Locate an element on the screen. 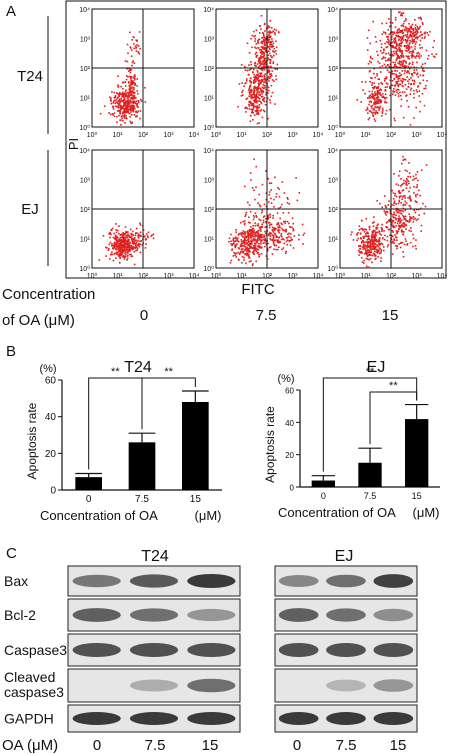  y-tick-label: 10³ is located at coordinates (333, 40).